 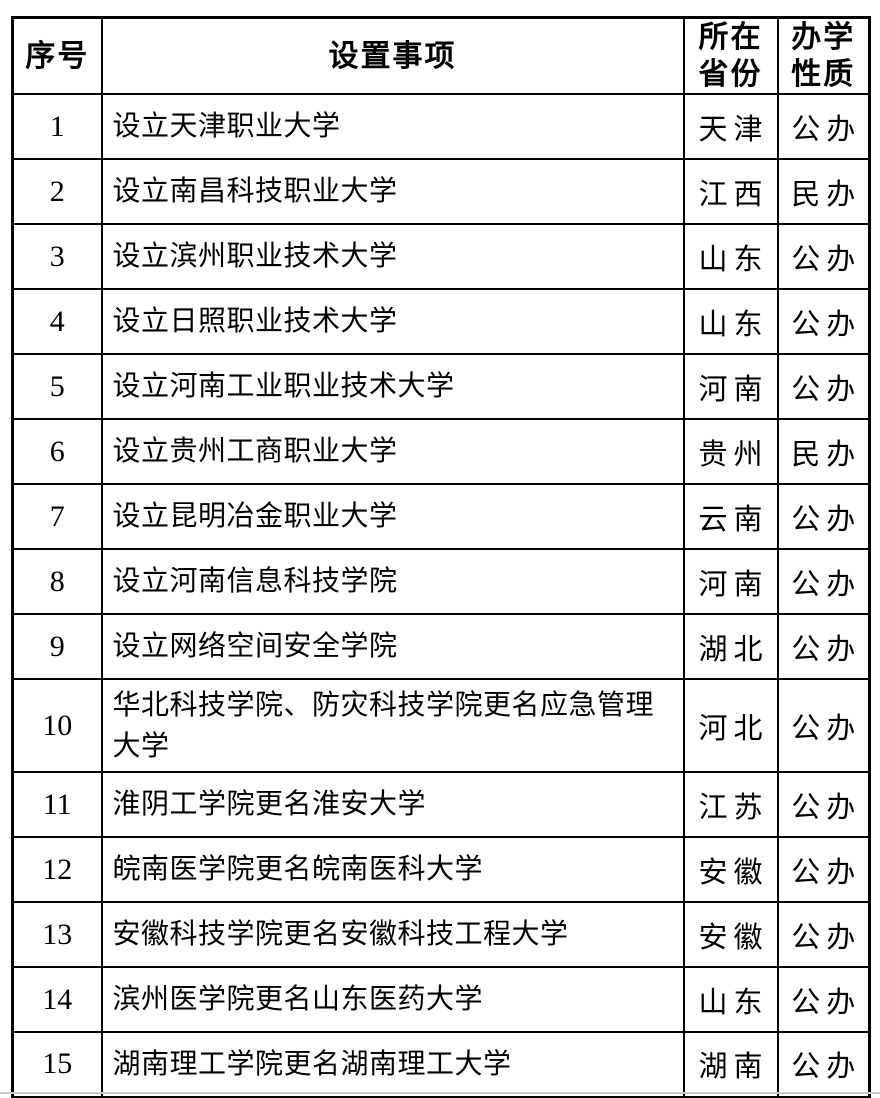 I want to click on setup-item-cell: 设立昆明冶金职业大学, so click(x=392, y=516).